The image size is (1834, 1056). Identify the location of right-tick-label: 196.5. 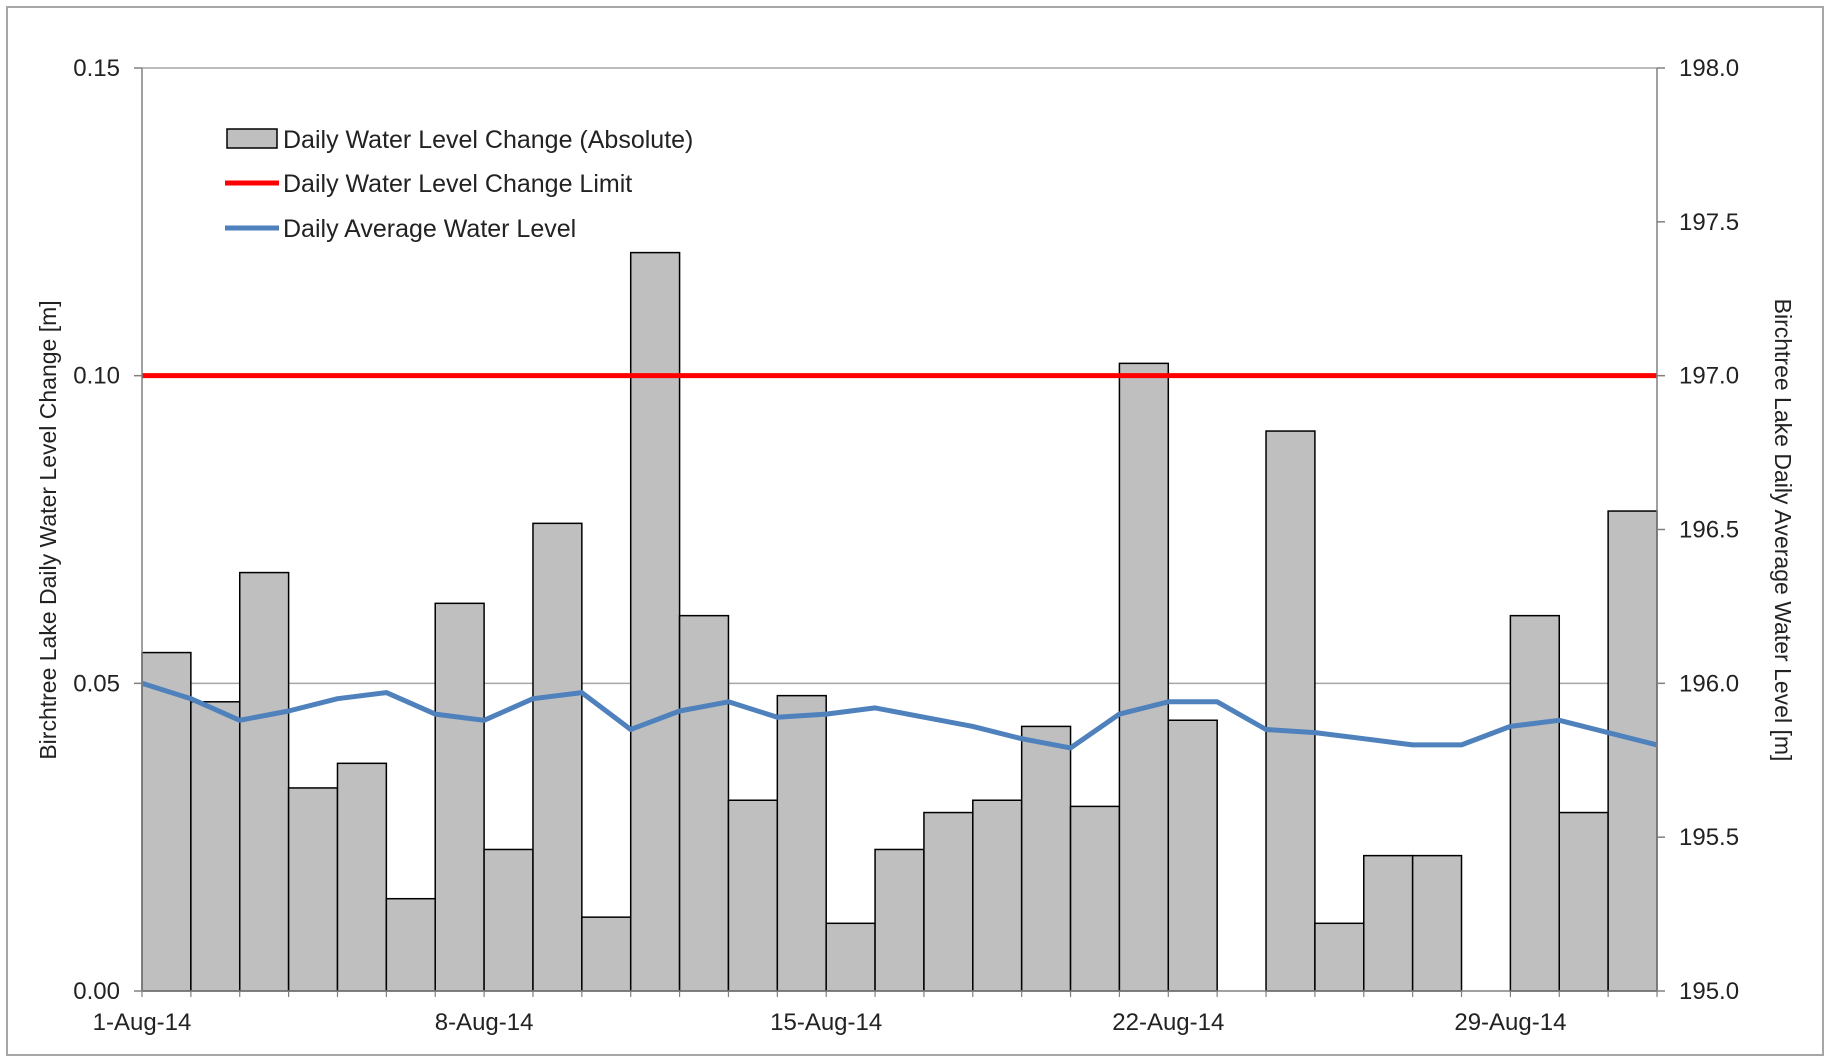
(1709, 530).